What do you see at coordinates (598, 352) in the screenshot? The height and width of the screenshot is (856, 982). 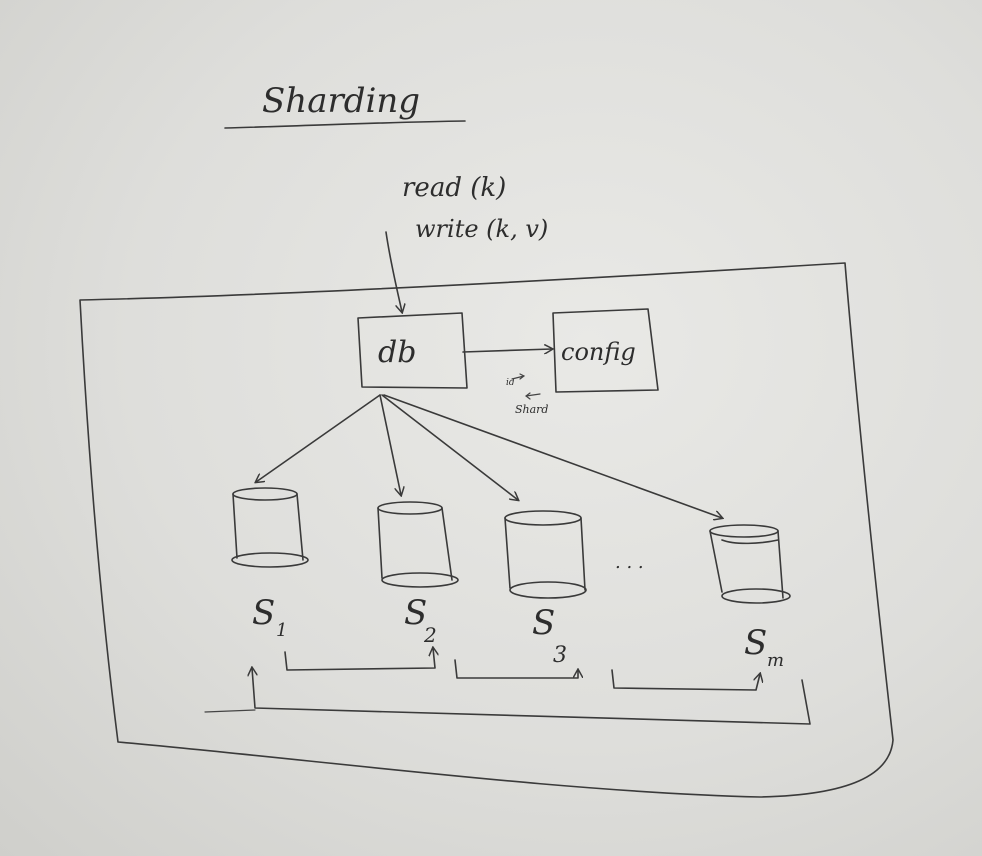 I see `config-label: config` at bounding box center [598, 352].